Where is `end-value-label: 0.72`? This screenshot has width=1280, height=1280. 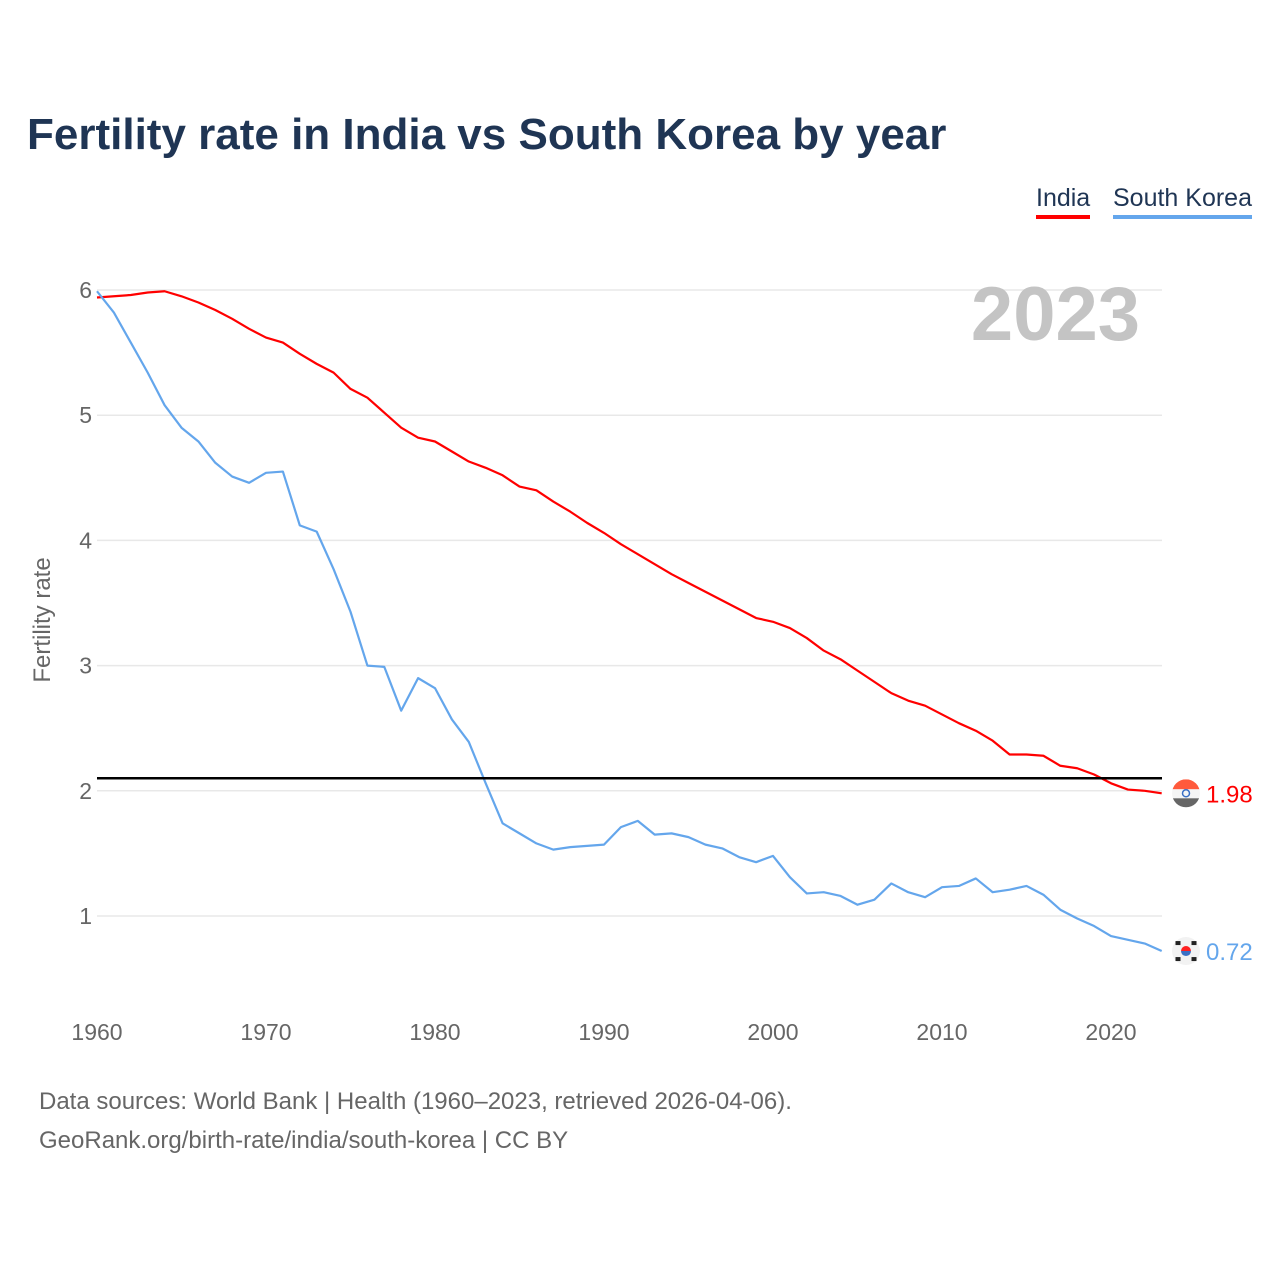
end-value-label: 0.72 is located at coordinates (1229, 952).